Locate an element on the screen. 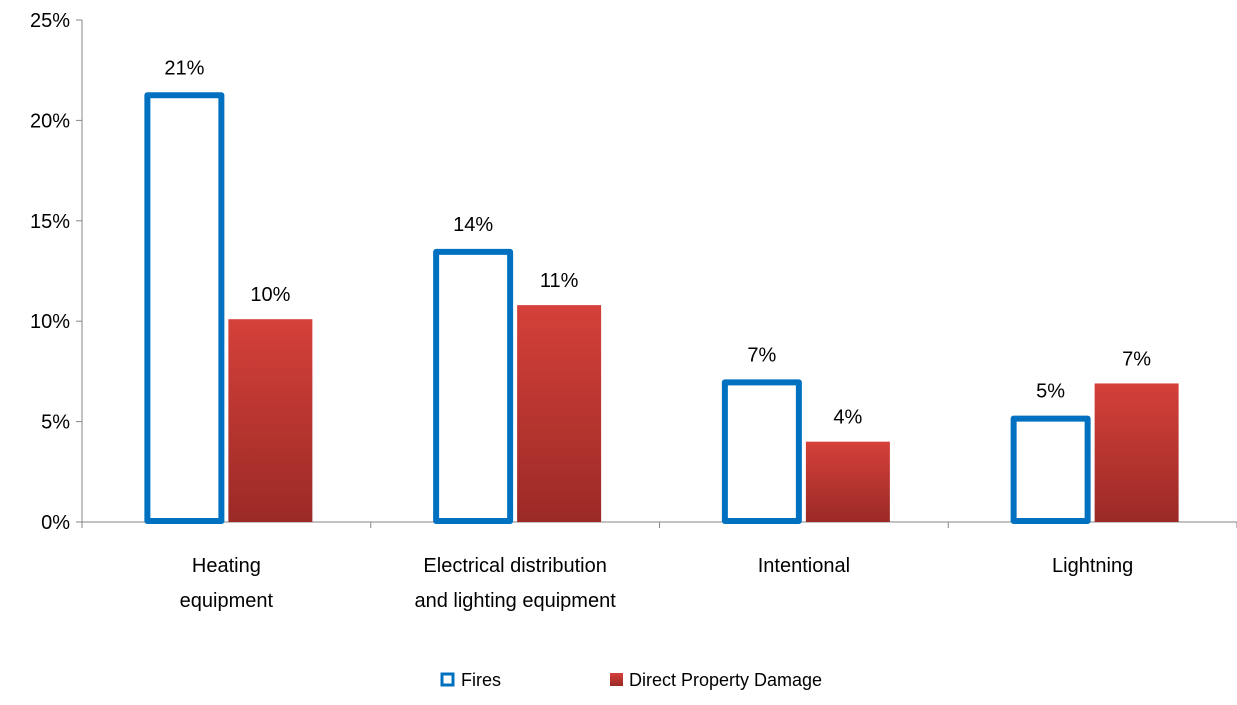 This screenshot has height=705, width=1237. x-category-label: equipment is located at coordinates (227, 601).